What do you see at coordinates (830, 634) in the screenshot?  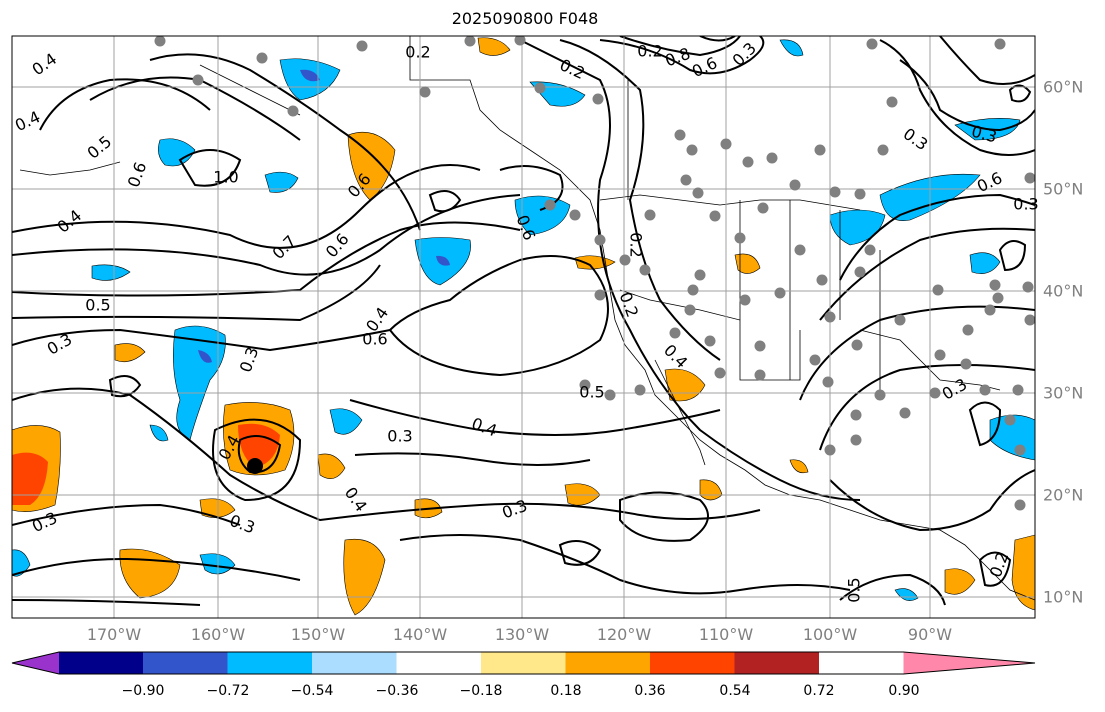 I see `x-tick-label: 100°W` at bounding box center [830, 634].